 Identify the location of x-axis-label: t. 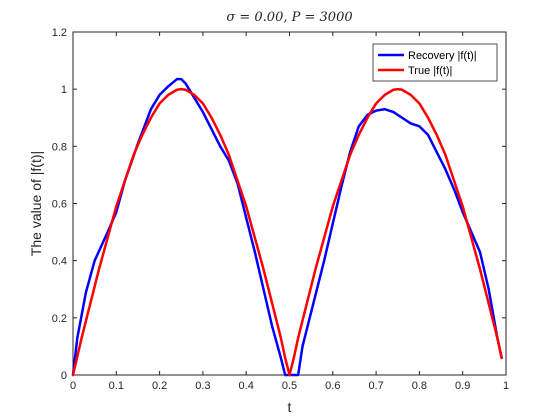
(290, 407).